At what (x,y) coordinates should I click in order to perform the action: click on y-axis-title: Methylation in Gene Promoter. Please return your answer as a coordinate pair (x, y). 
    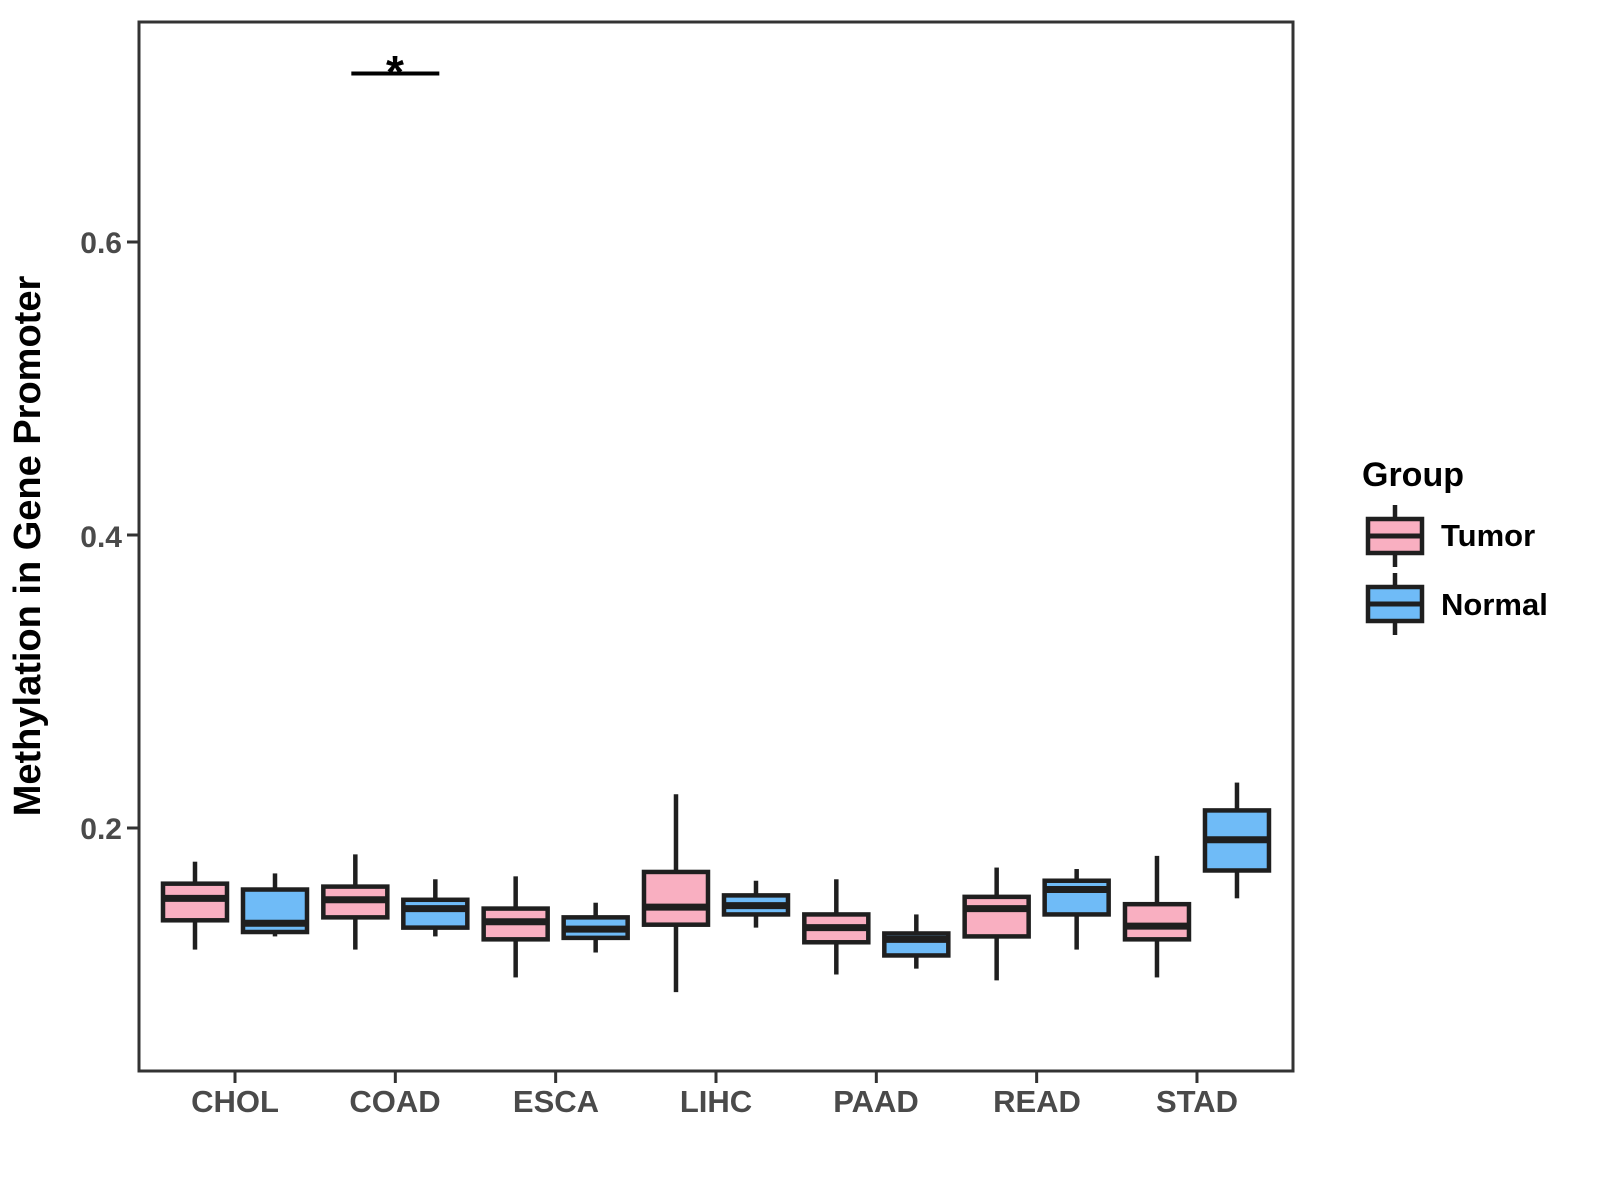
    Looking at the image, I should click on (28, 546).